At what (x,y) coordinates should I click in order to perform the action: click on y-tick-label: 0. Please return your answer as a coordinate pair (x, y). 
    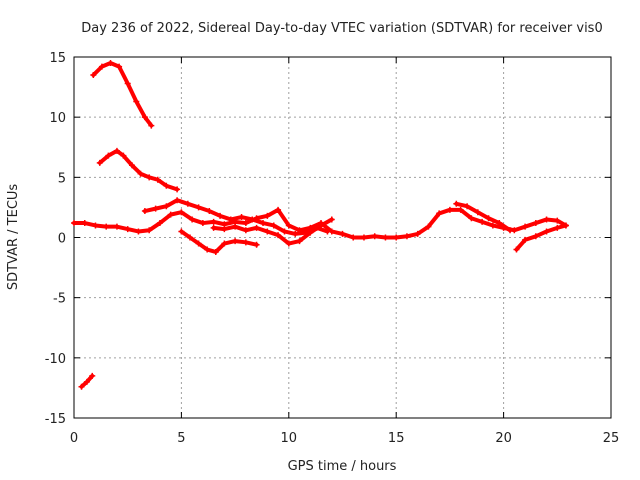
    Looking at the image, I should click on (62, 239).